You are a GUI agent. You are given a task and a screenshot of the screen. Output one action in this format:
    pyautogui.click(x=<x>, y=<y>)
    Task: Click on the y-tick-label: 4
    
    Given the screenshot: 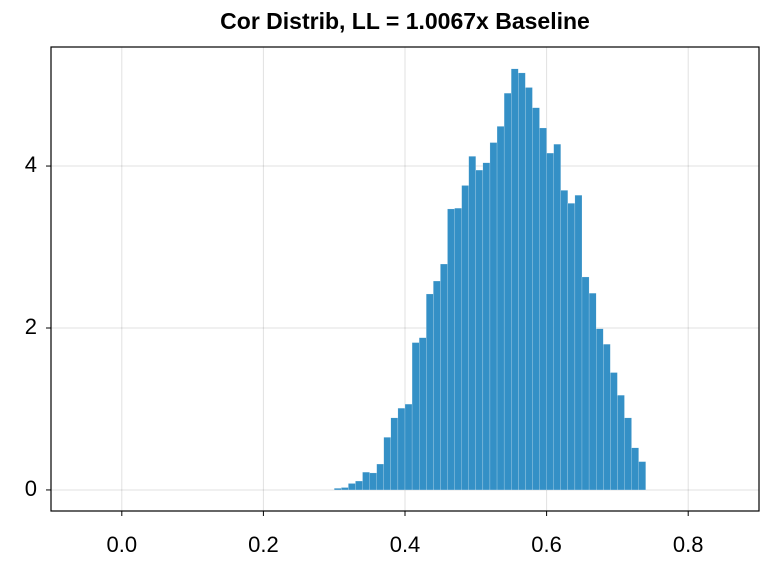 What is the action you would take?
    pyautogui.click(x=31, y=164)
    